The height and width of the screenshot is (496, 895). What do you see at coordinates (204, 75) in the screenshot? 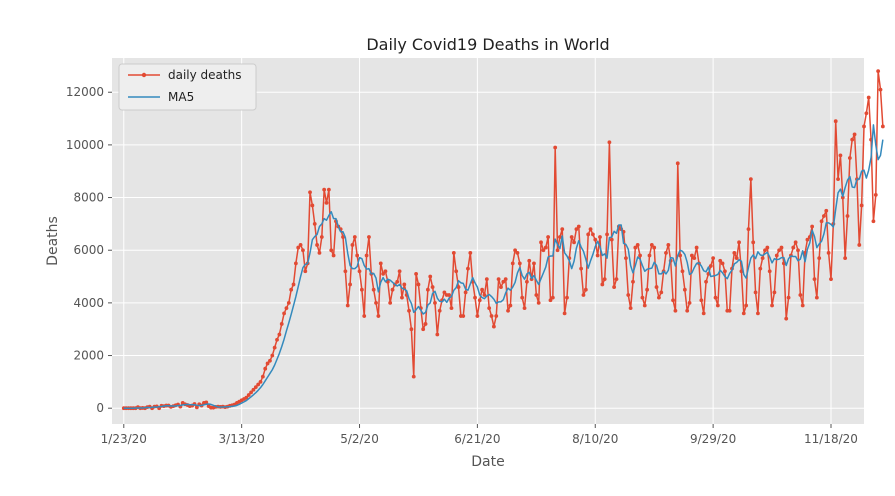
I see `legend-daily-deaths-label: daily deaths` at bounding box center [204, 75].